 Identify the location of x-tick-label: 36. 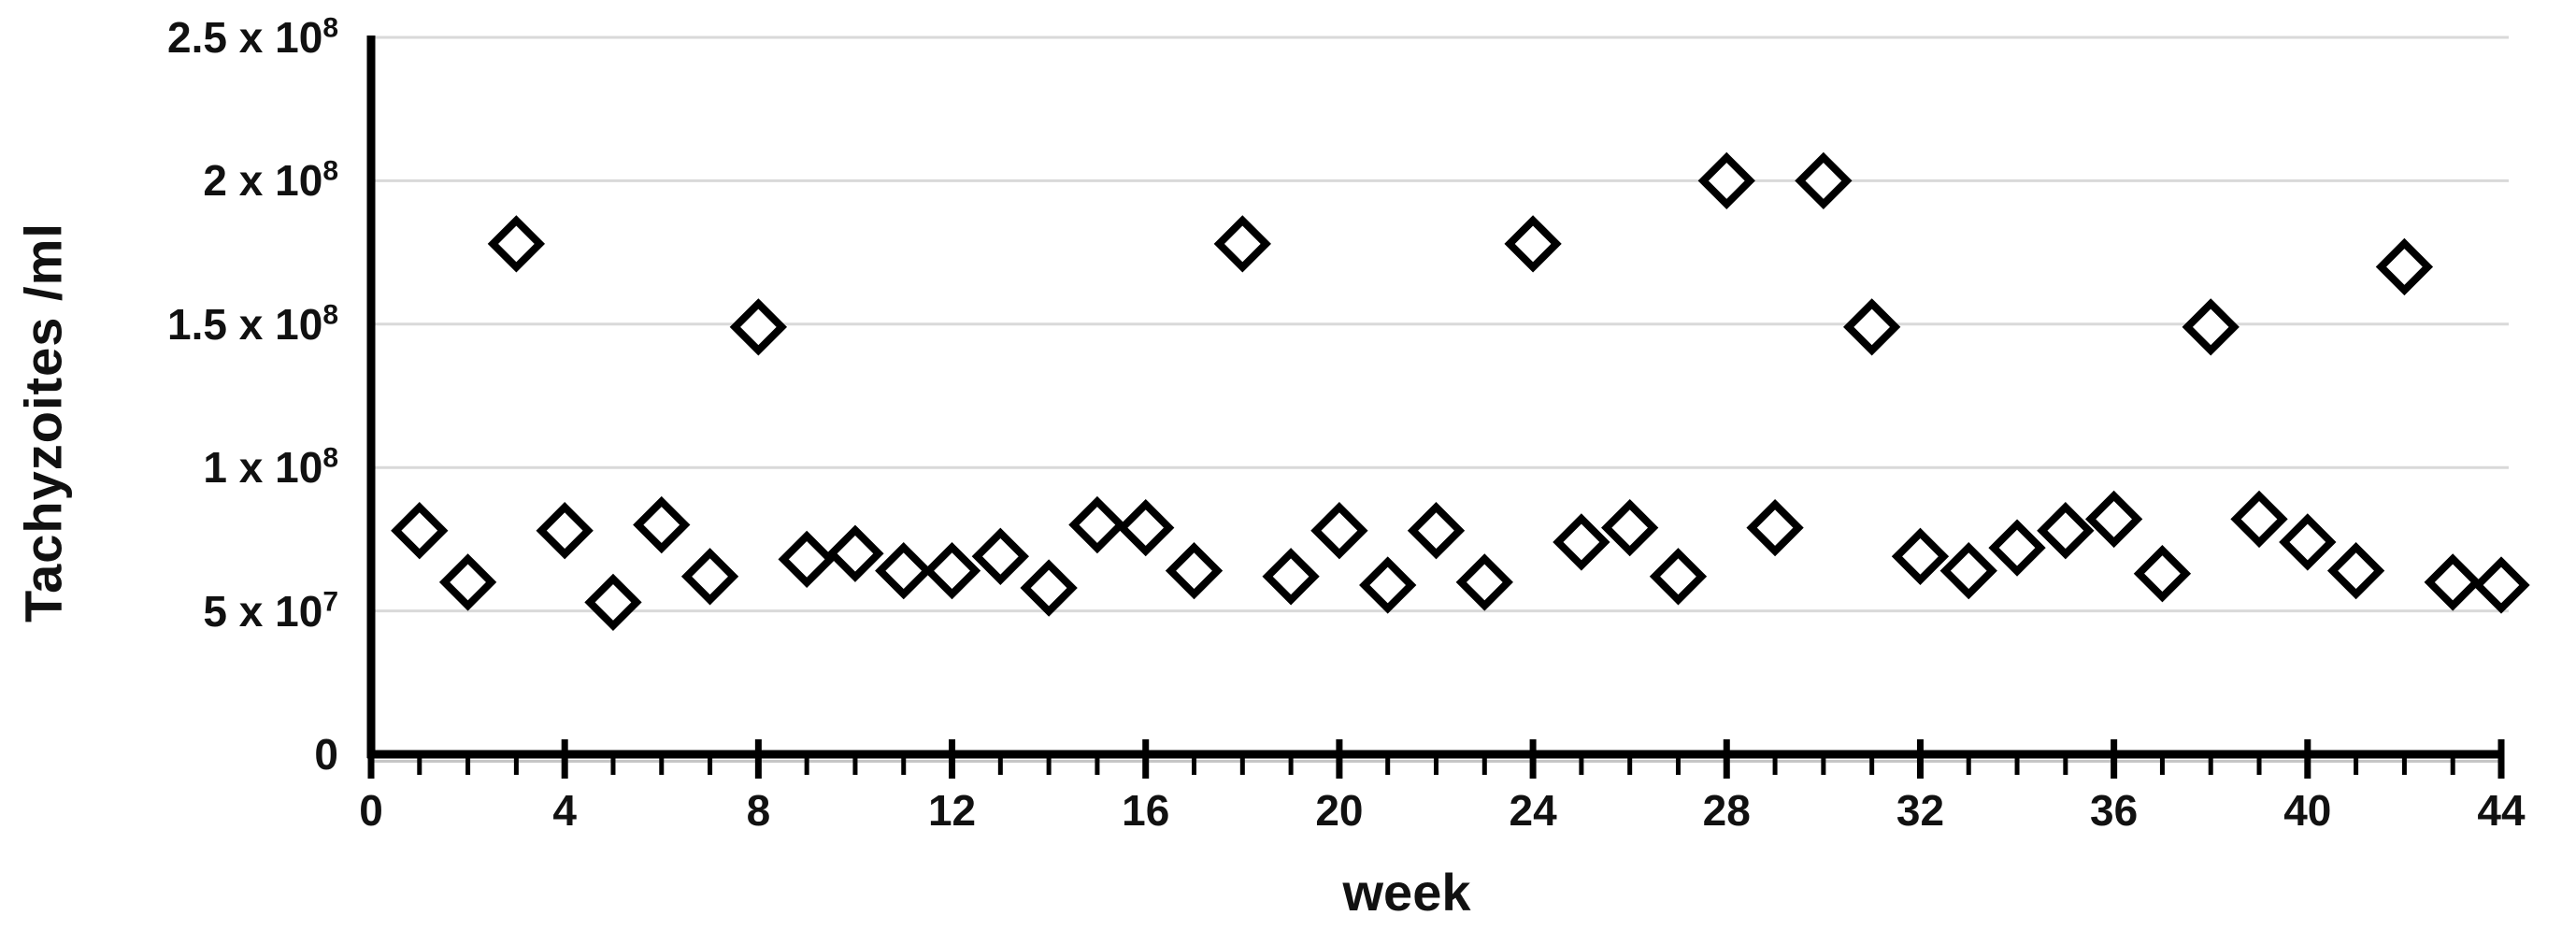
(2114, 810).